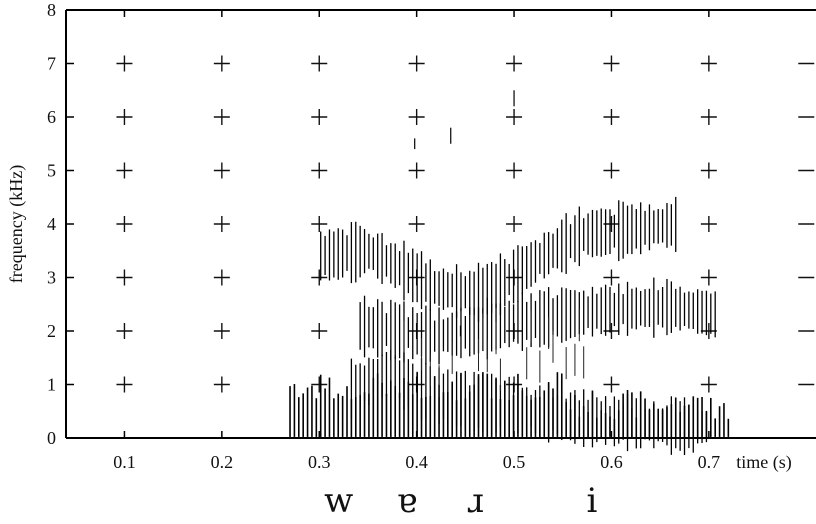  What do you see at coordinates (709, 462) in the screenshot?
I see `x-tick-label: 0.7` at bounding box center [709, 462].